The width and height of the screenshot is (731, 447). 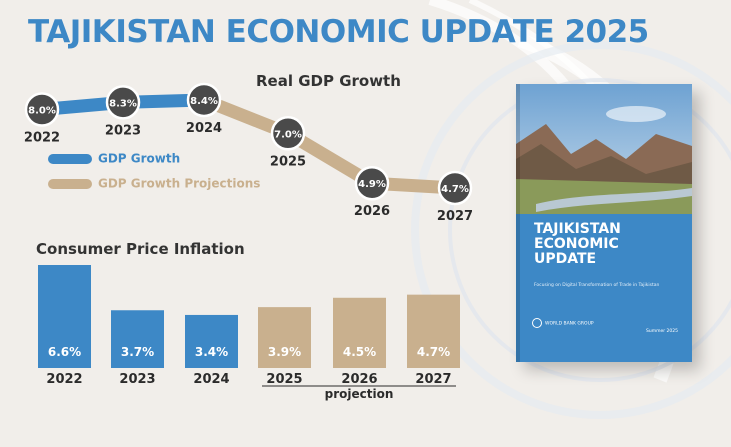 I want to click on cover-title: TAJIKISTAN ECONOMIC UPDATE, so click(x=609, y=244).